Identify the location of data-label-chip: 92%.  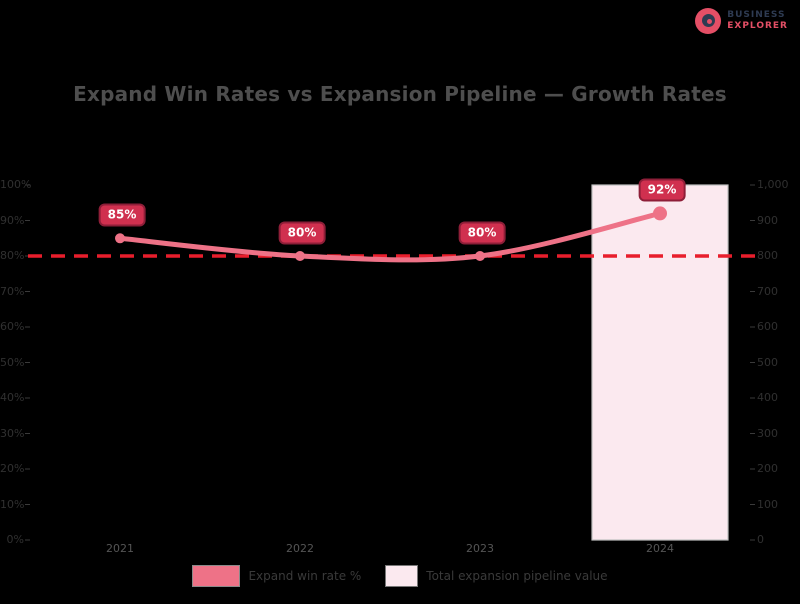
(662, 190).